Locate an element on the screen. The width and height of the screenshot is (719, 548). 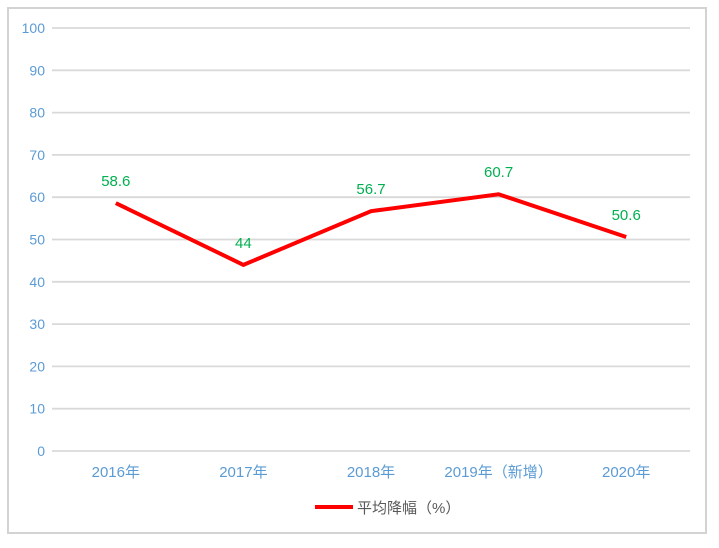
y-axis-tick-label: 100 is located at coordinates (34, 28).